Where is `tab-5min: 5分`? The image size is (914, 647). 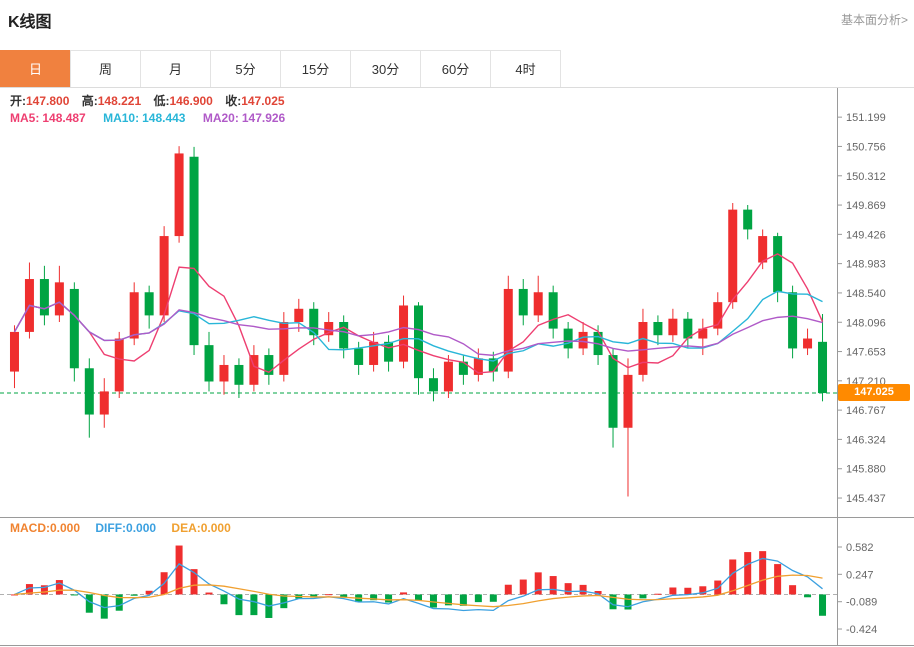 tab-5min: 5分 is located at coordinates (245, 68).